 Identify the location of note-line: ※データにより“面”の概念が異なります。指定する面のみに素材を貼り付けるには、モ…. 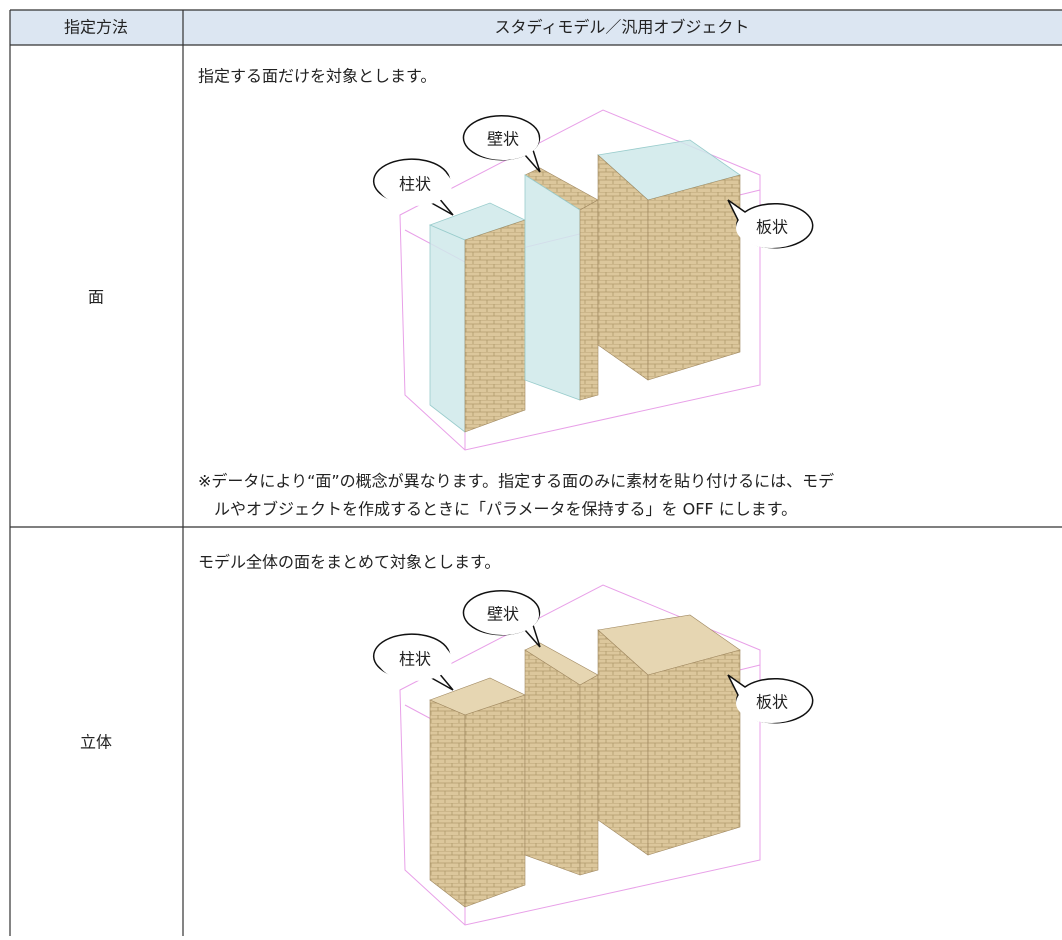
(516, 481).